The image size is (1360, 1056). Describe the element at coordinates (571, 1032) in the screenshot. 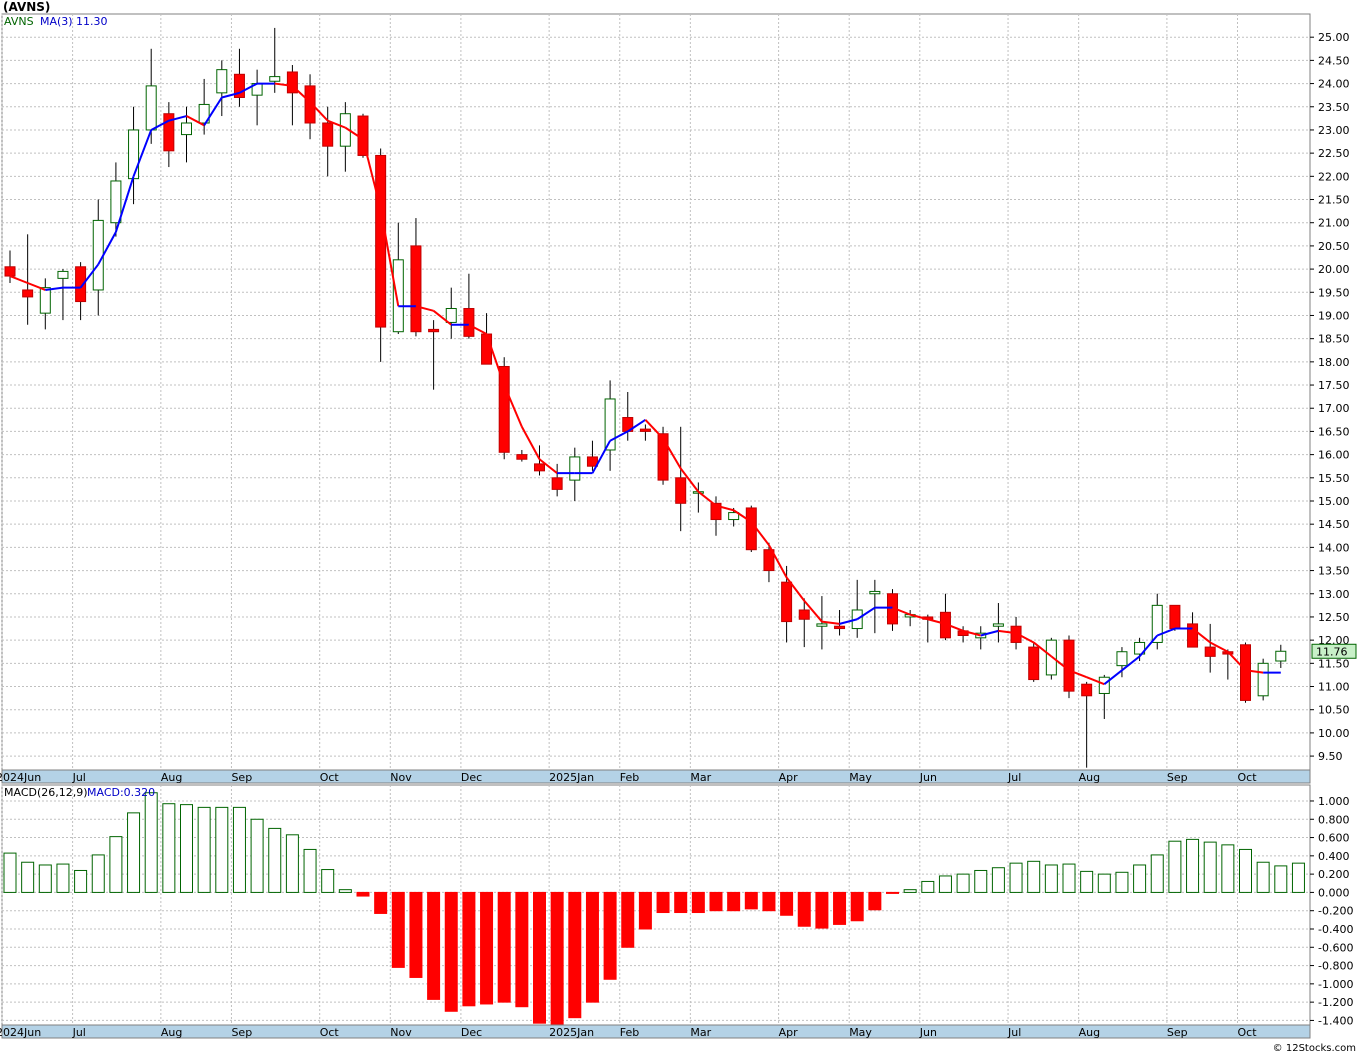

I see `x-tick-label-bottom: 2025Jan` at that location.